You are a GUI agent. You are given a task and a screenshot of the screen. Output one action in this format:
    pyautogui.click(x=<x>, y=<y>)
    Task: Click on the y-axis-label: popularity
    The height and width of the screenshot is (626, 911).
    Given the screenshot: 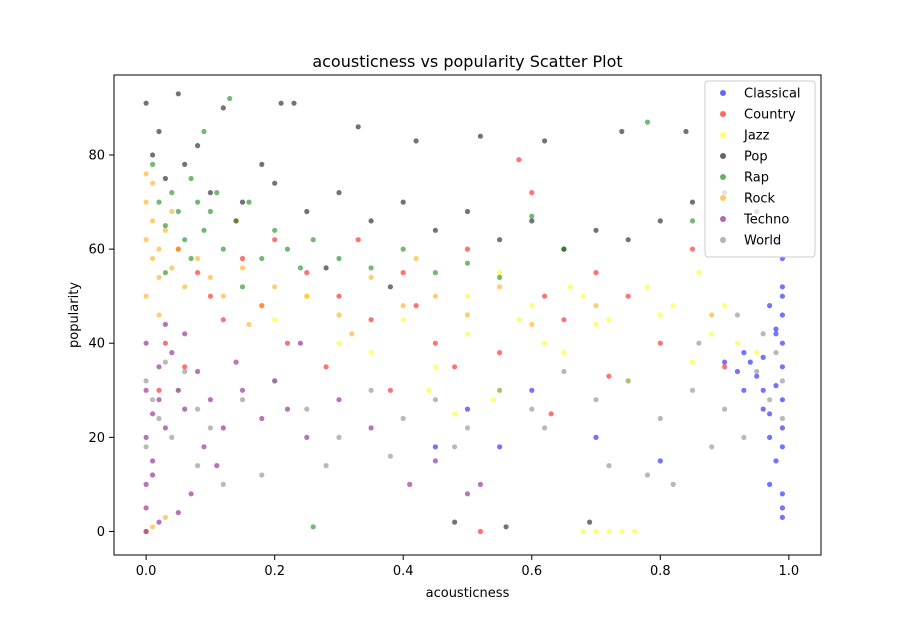 What is the action you would take?
    pyautogui.click(x=74, y=315)
    